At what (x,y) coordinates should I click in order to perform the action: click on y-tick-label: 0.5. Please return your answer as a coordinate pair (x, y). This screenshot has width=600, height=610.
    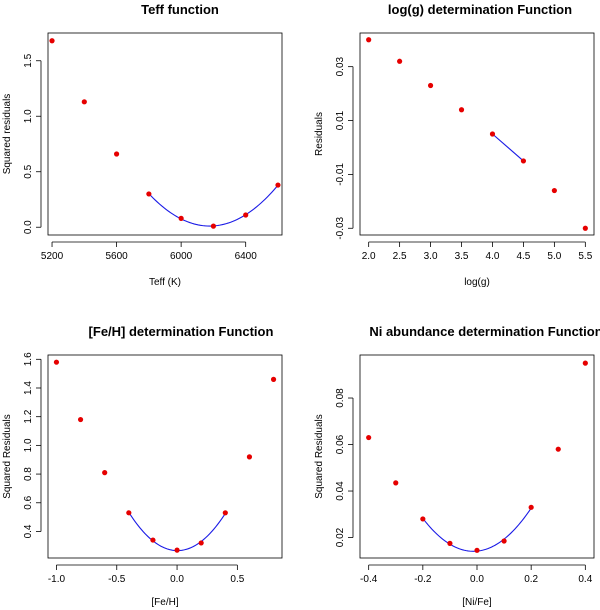
    Looking at the image, I should click on (28, 171).